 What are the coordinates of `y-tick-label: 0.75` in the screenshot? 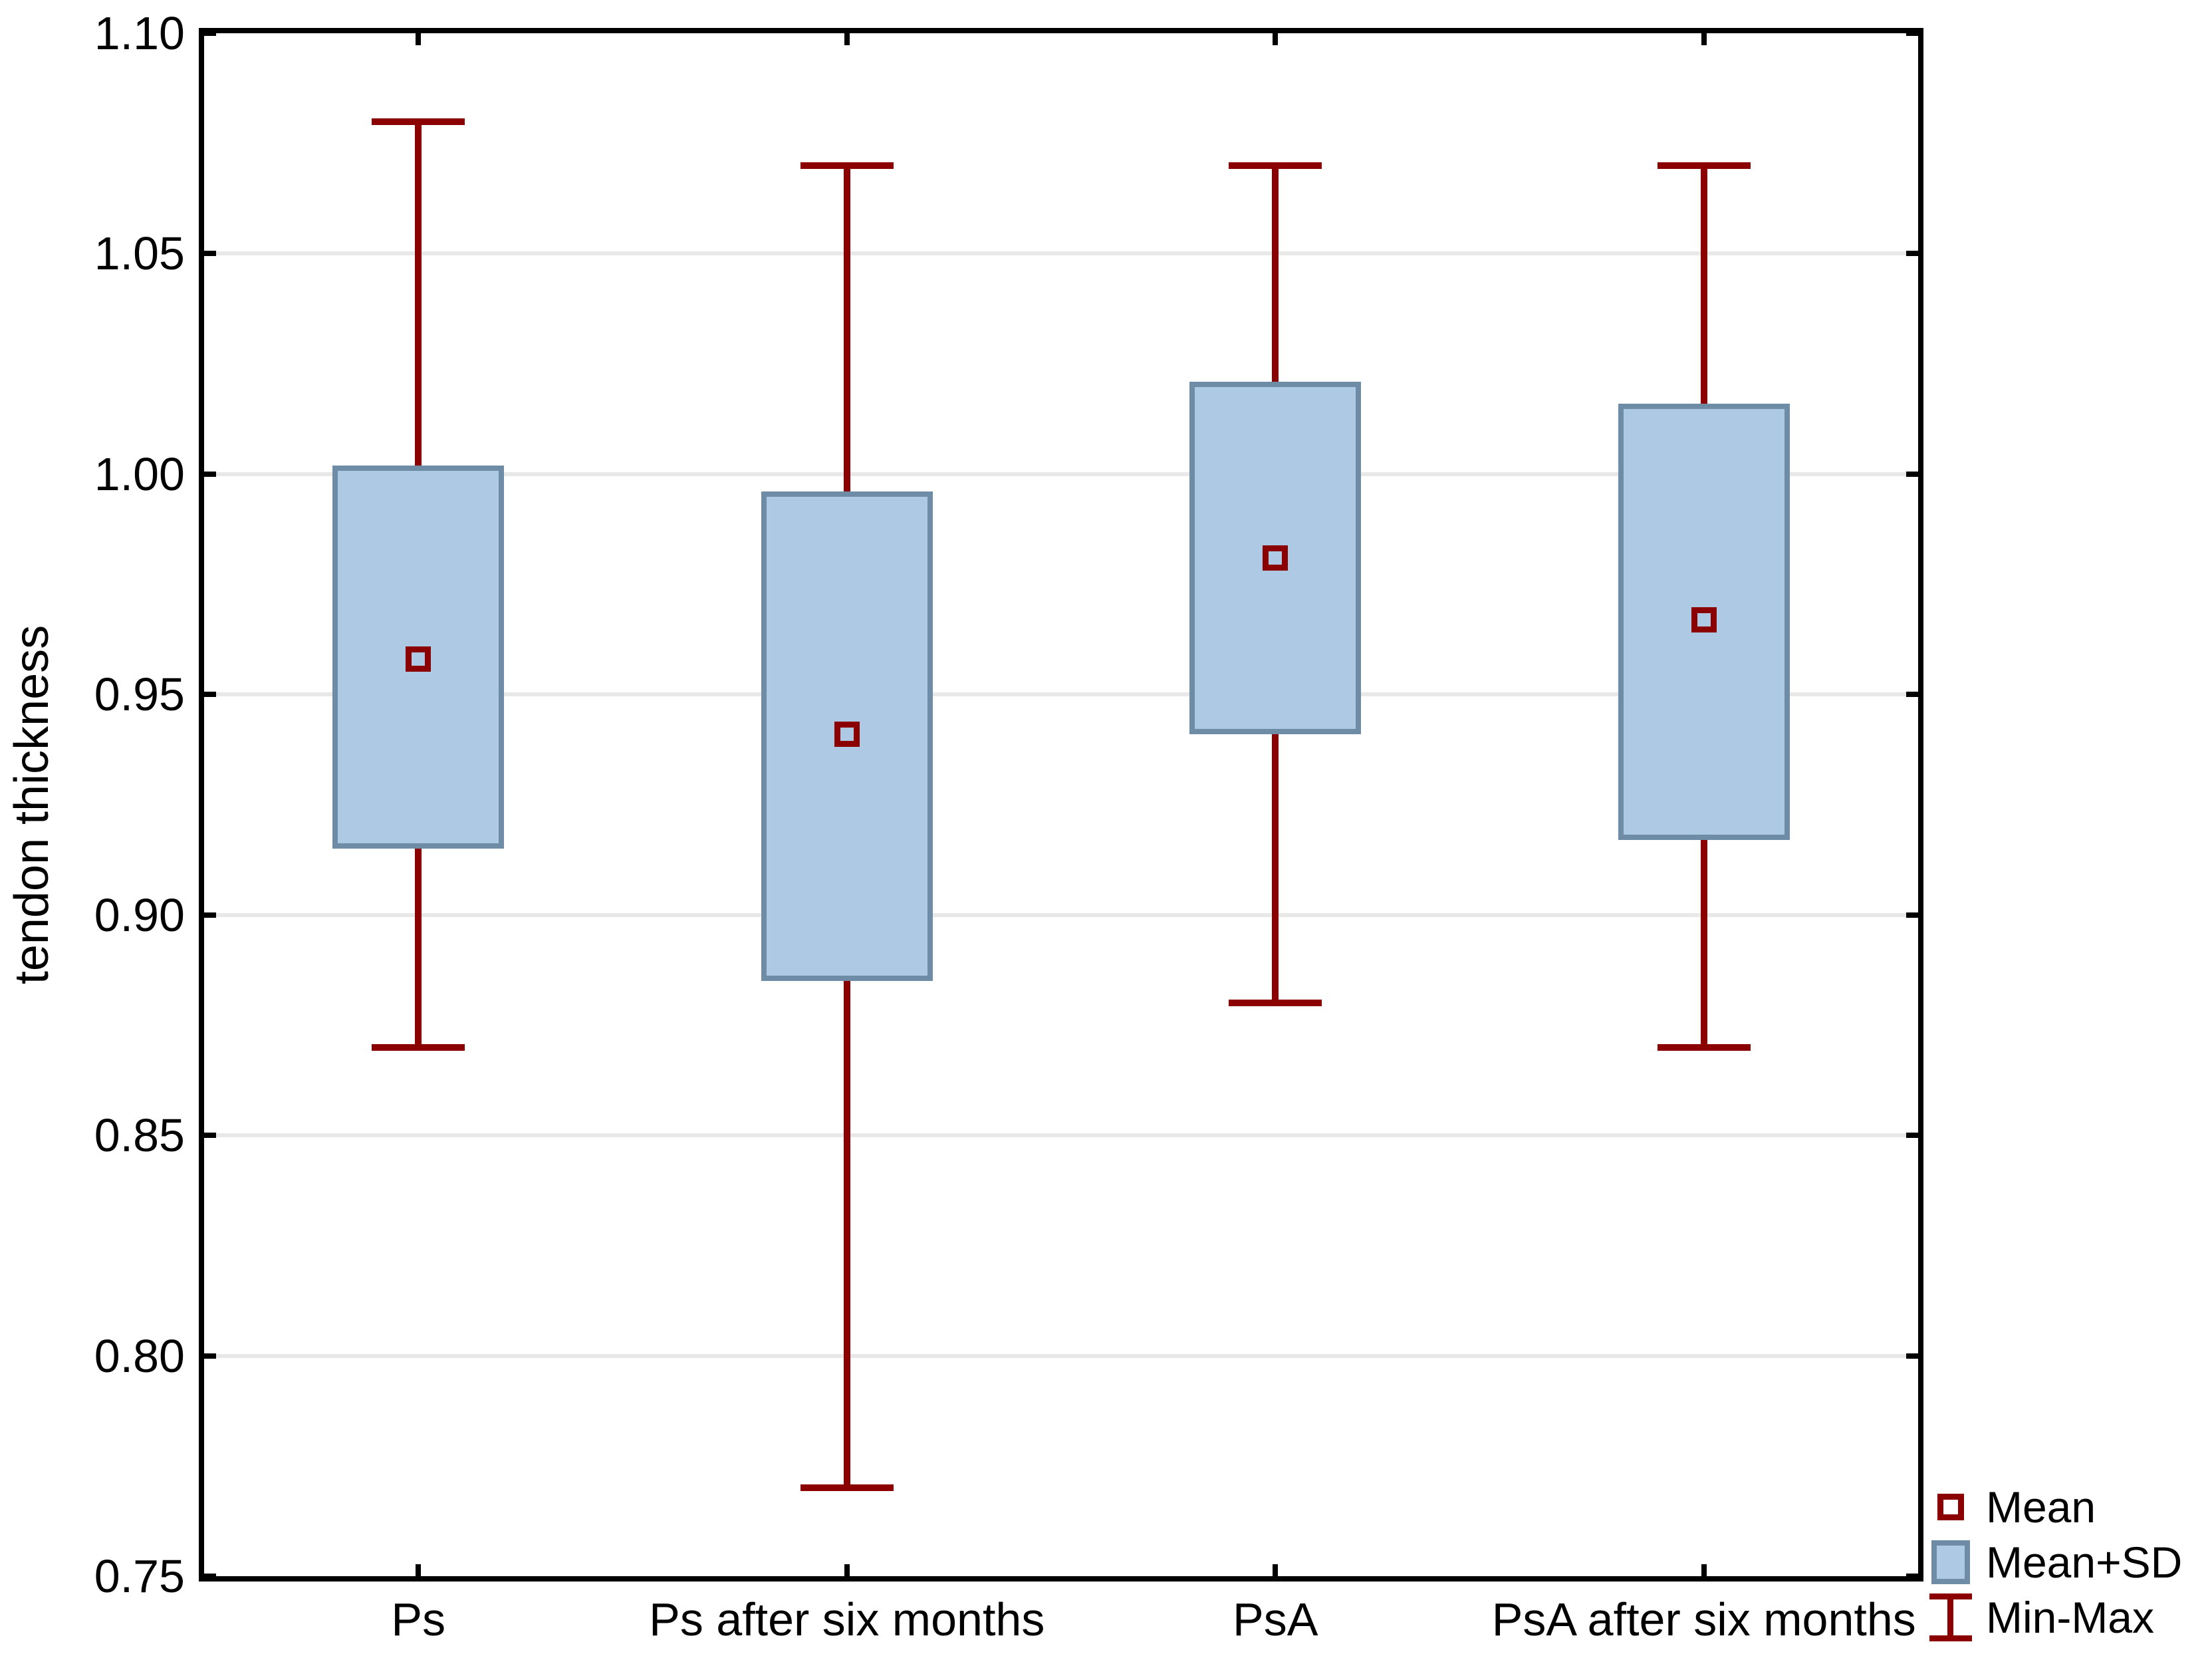 It's located at (139, 1576).